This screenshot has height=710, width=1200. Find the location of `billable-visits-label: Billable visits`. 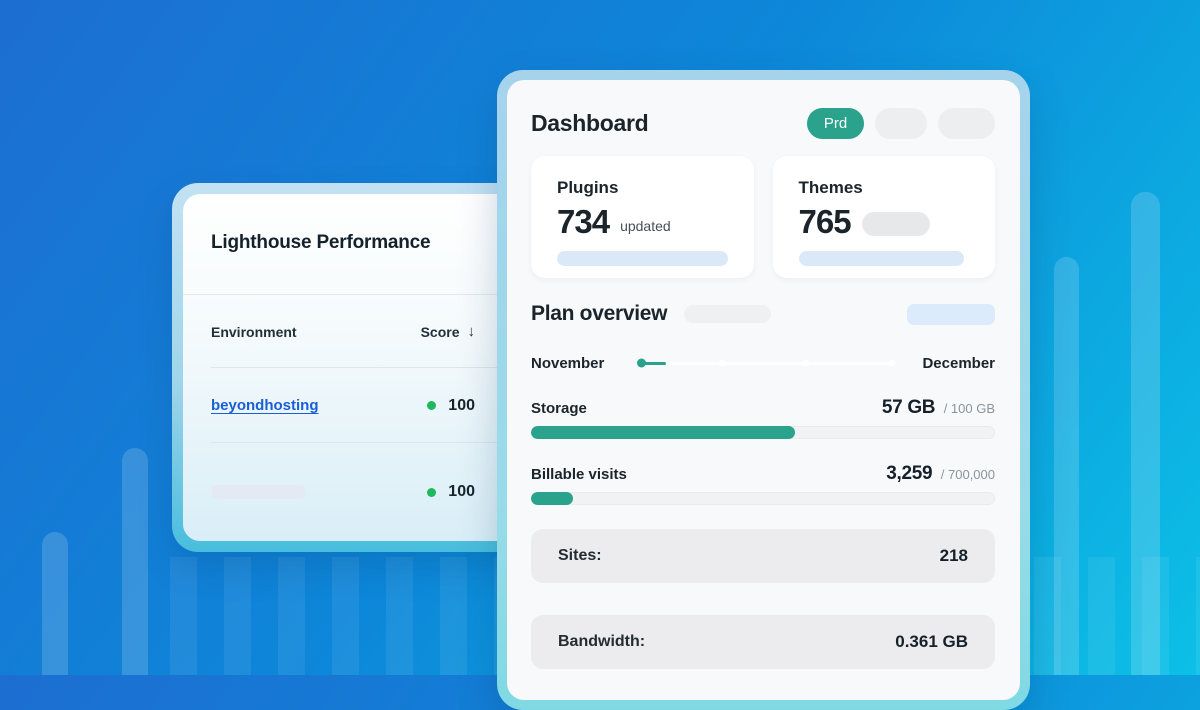

billable-visits-label: Billable visits is located at coordinates (579, 474).